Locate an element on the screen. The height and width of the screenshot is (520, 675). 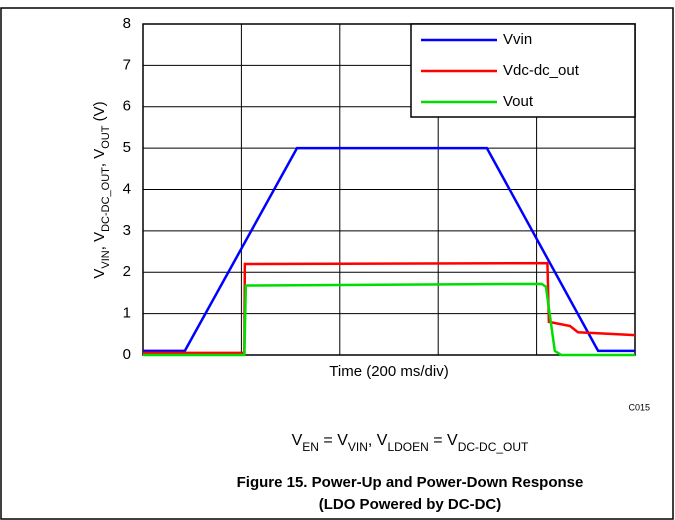
x-axis-label: Time (200 ms/div) is located at coordinates (388, 371).